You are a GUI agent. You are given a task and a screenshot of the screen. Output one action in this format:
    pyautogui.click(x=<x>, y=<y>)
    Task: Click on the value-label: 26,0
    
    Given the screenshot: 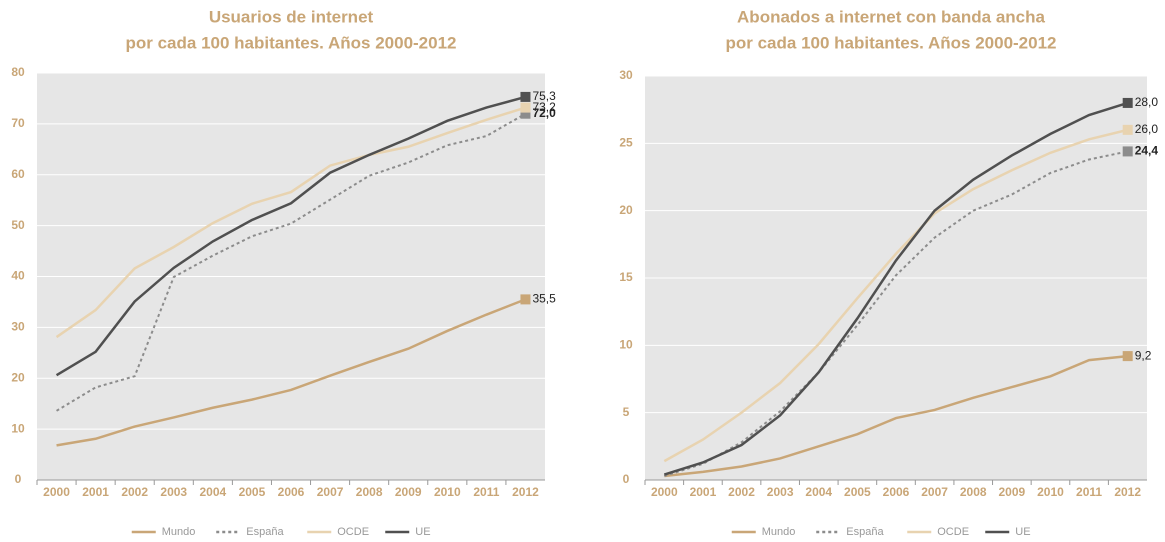 What is the action you would take?
    pyautogui.click(x=1147, y=129)
    